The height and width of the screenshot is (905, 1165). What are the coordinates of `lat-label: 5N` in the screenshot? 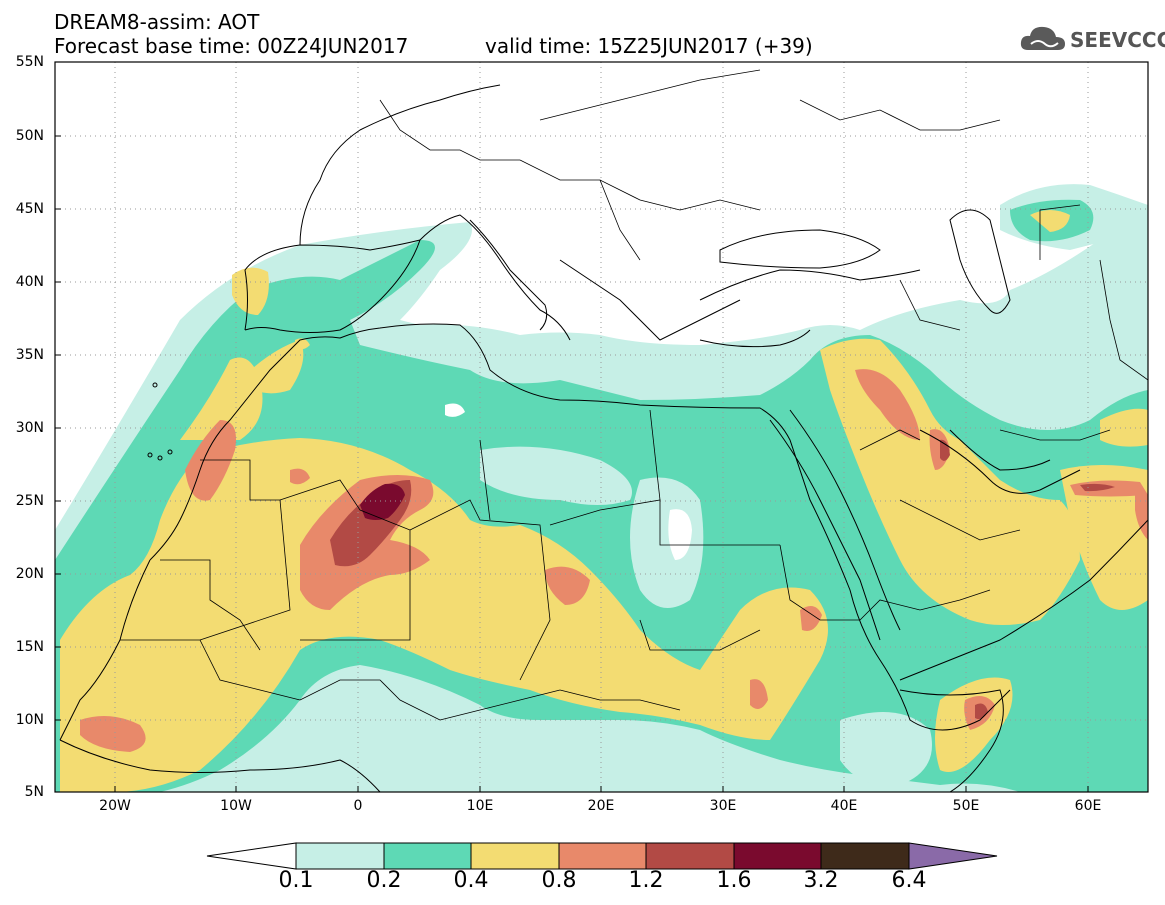 It's located at (34, 792).